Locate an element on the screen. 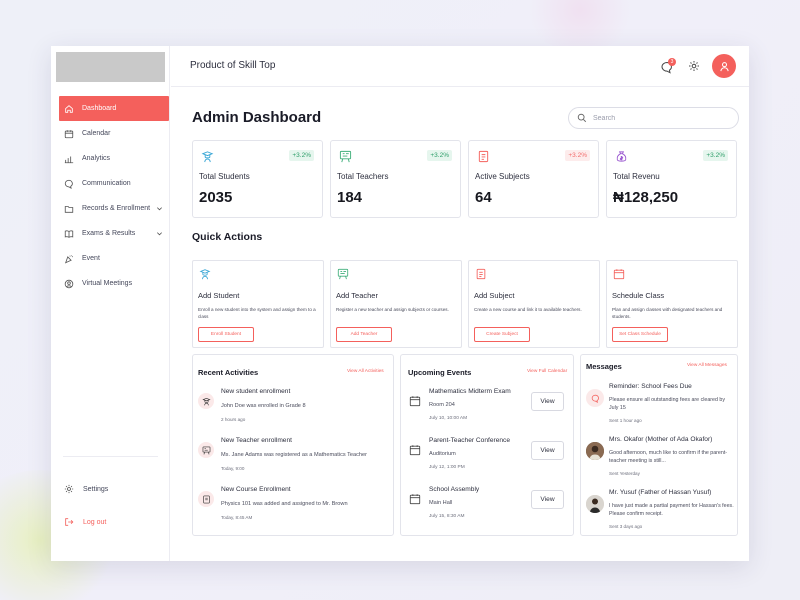 The width and height of the screenshot is (800, 600). sidebar-item-records-enrollment: Records & Enrollment is located at coordinates (110, 208).